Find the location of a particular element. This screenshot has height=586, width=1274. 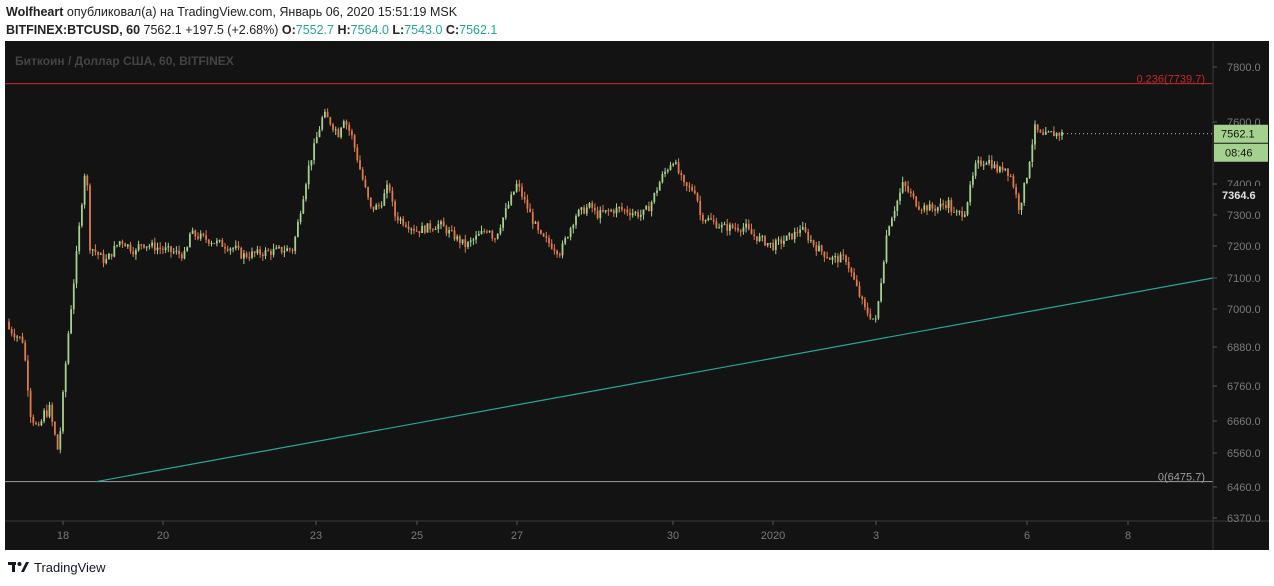

fib-level-label: 0.236(7739.7) is located at coordinates (1171, 80).